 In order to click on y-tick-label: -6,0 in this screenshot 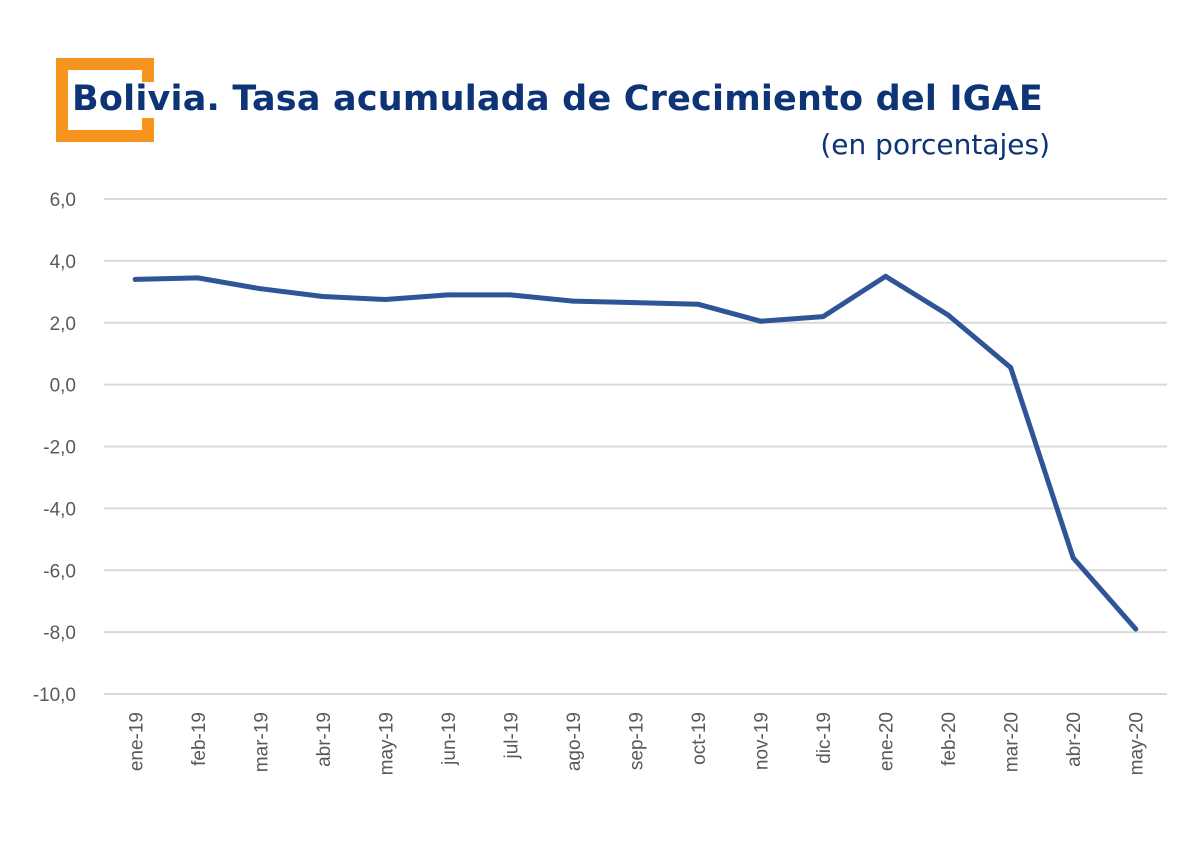, I will do `click(59, 571)`.